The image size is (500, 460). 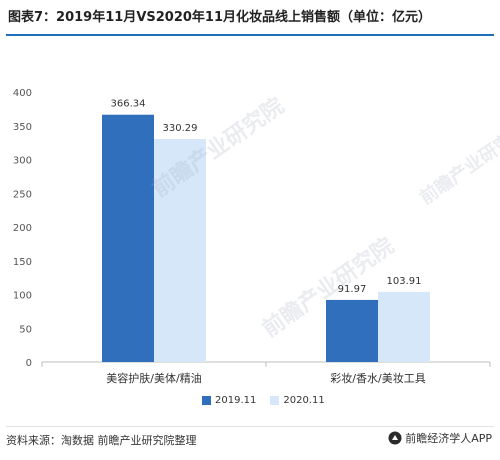 I want to click on data-label: 103.91, so click(x=404, y=281).